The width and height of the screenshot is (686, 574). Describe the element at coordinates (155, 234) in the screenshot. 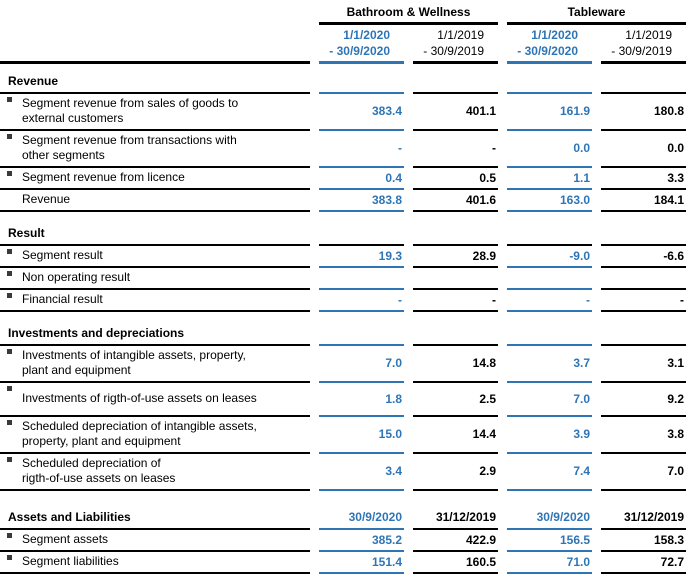

I see `section-title: Result` at that location.